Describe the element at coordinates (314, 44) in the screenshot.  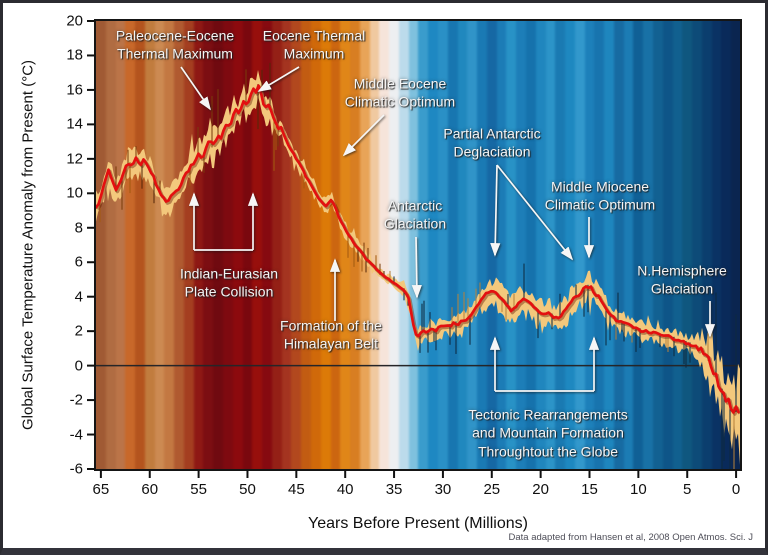
I see `annotation-etm: Eocene Thermal Maximum` at that location.